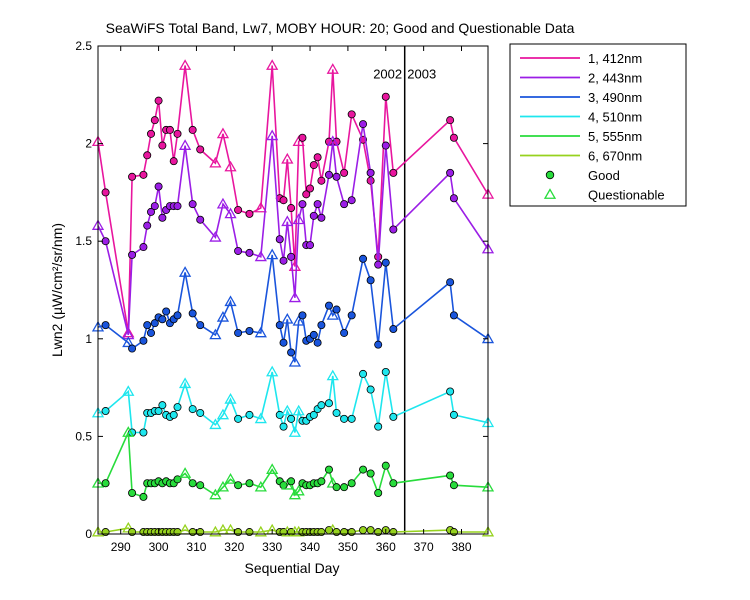 The height and width of the screenshot is (600, 750). Describe the element at coordinates (88, 534) in the screenshot. I see `y-tick-label: 0` at that location.